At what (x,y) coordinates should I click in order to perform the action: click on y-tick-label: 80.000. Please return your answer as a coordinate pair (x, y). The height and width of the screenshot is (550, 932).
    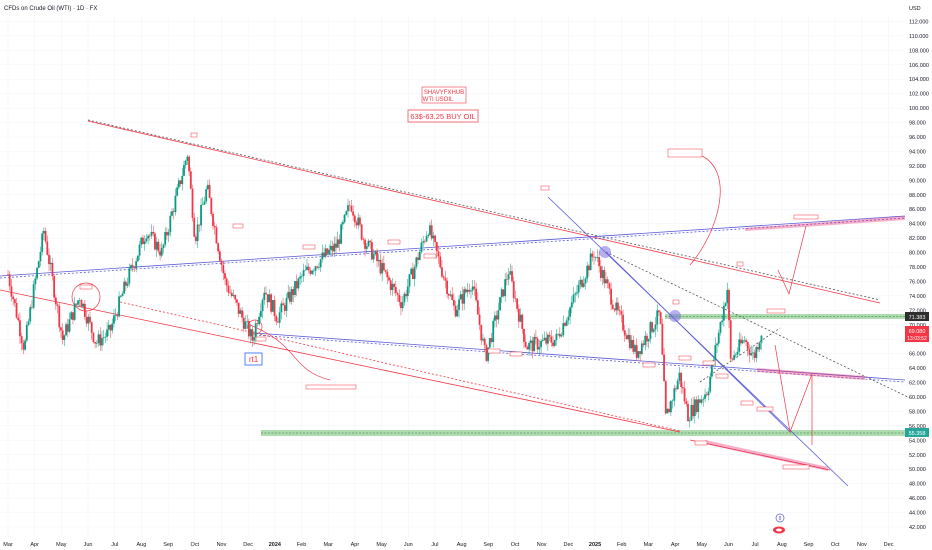
    Looking at the image, I should click on (917, 254).